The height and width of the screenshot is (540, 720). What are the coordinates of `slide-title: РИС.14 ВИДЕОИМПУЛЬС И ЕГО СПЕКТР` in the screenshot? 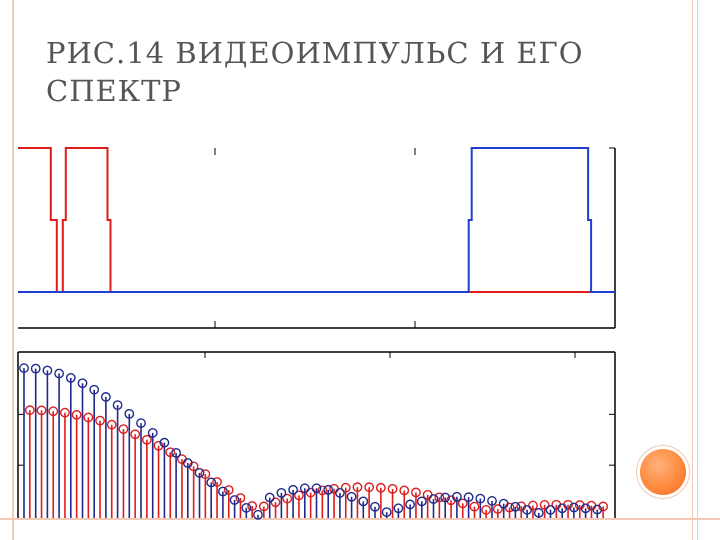 It's located at (315, 72).